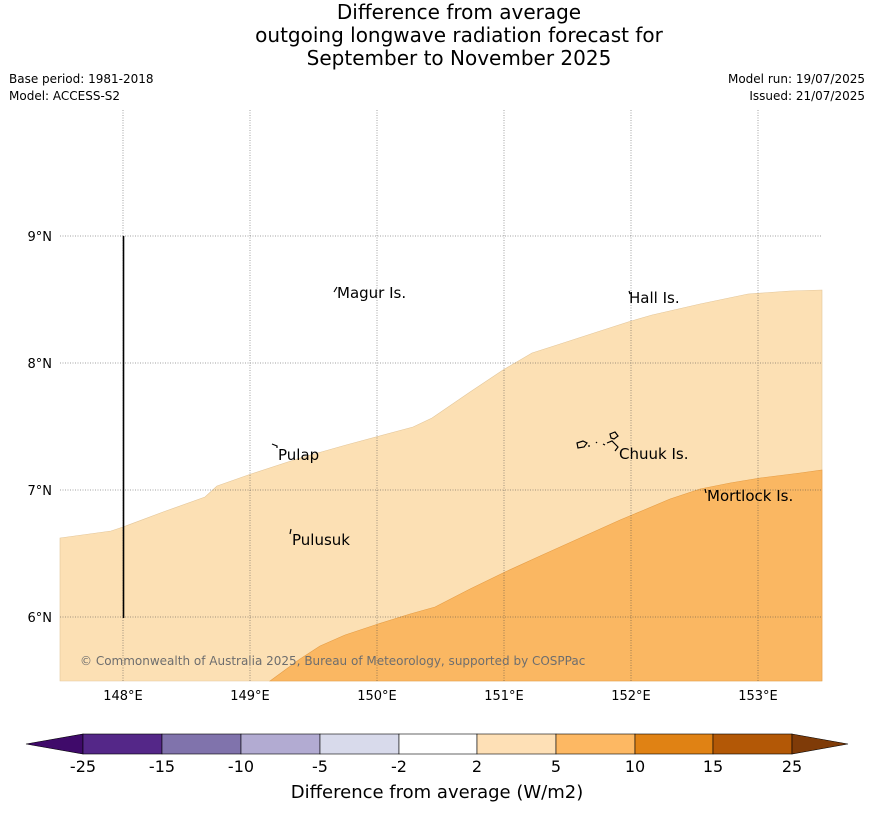 The width and height of the screenshot is (873, 816). Describe the element at coordinates (807, 96) in the screenshot. I see `issued-text: Issued: 21/07/2025` at that location.